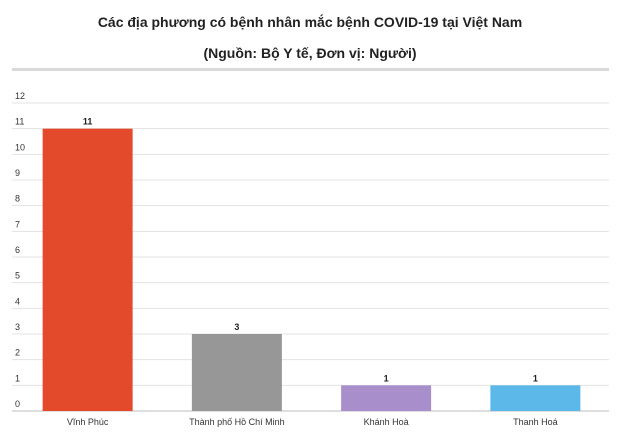 The height and width of the screenshot is (445, 620). I want to click on y-tick-label: 5, so click(17, 276).